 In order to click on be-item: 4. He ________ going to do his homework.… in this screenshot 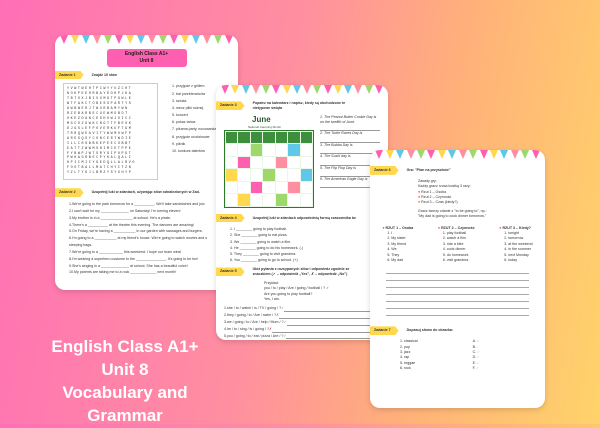, I will do `click(267, 247)`.